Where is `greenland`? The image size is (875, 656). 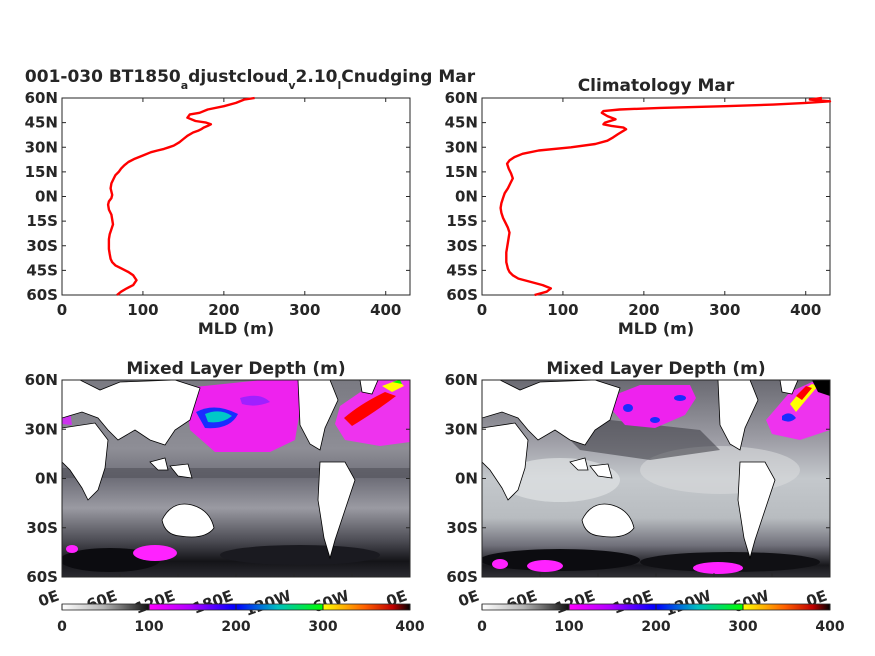 greenland is located at coordinates (789, 387).